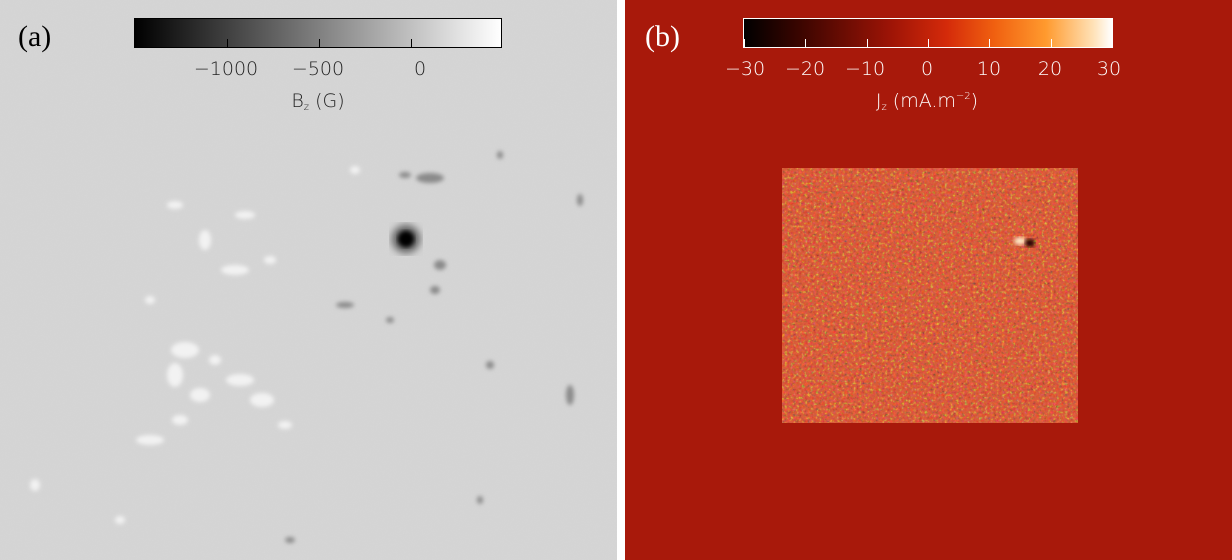 Image resolution: width=1232 pixels, height=560 pixels. What do you see at coordinates (927, 101) in the screenshot?
I see `colorbar-title-jz: Jz (mA.m−2)` at bounding box center [927, 101].